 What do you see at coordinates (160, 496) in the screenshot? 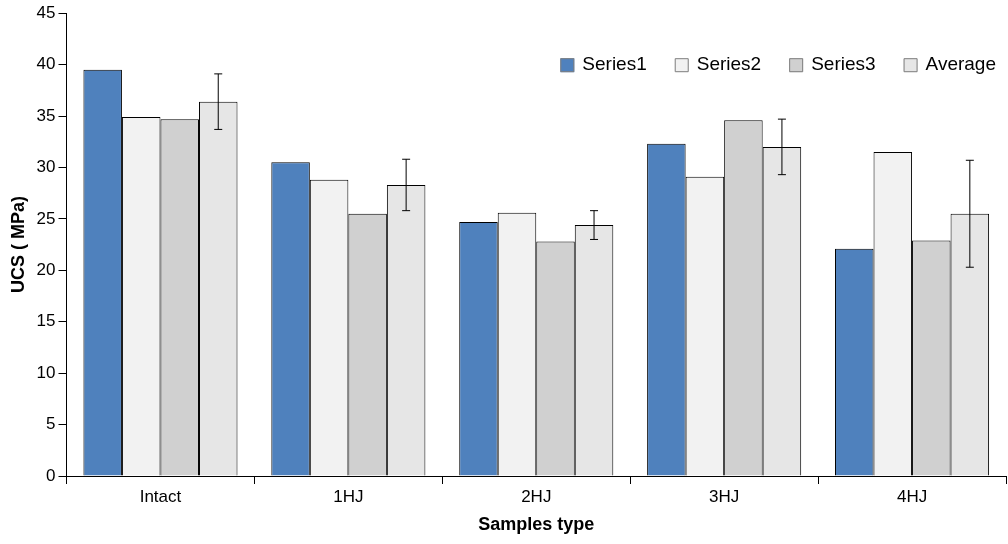
I see `x-tick-label: Intact` at bounding box center [160, 496].